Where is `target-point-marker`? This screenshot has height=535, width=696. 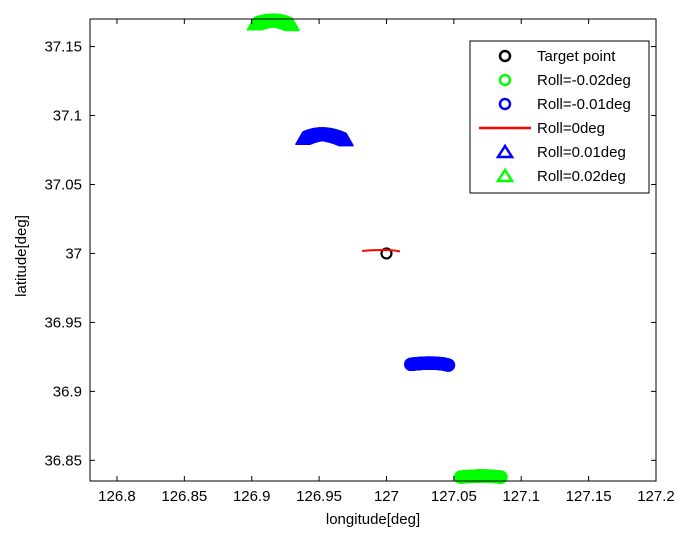
target-point-marker is located at coordinates (386, 253).